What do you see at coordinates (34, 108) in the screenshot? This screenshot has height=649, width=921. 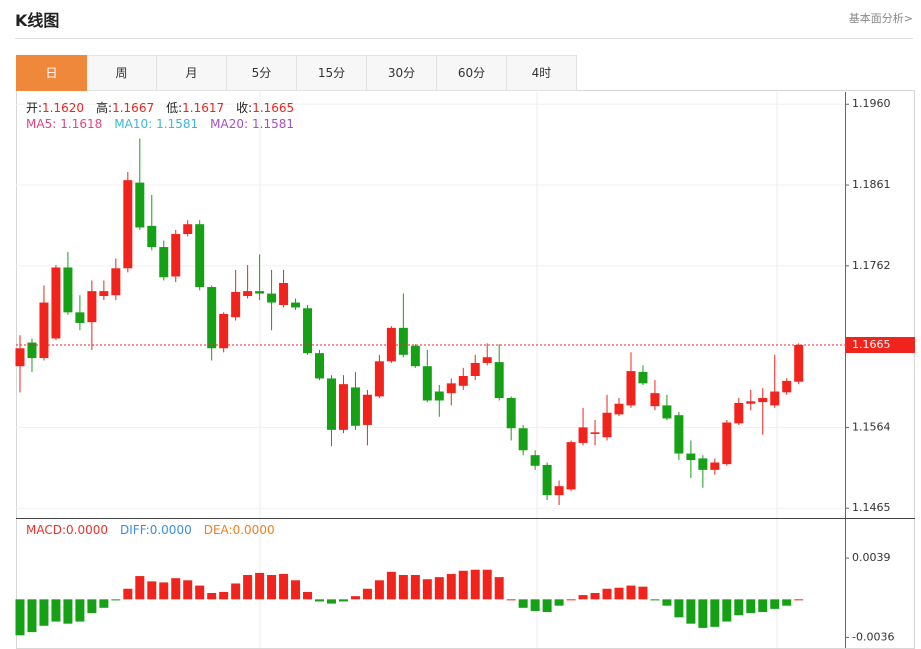 I see `legend-label: 开:` at bounding box center [34, 108].